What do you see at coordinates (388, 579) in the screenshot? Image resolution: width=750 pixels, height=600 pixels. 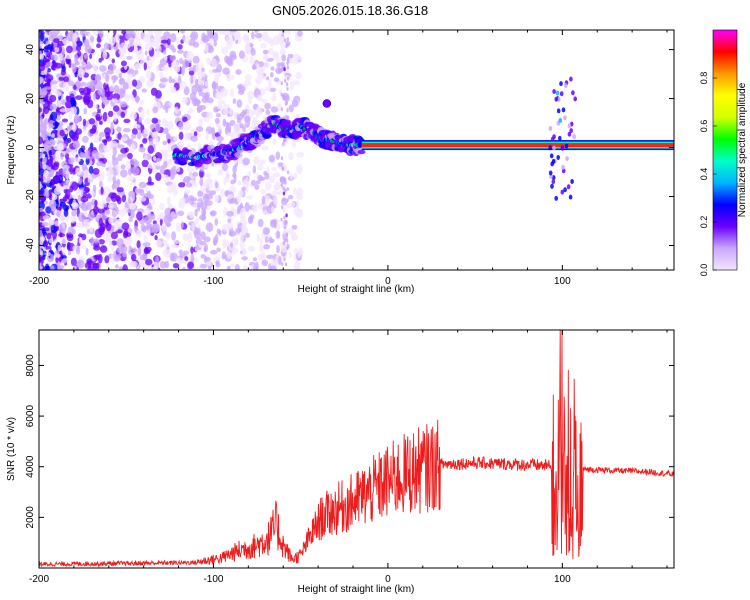 I see `x-tick-label: 0` at bounding box center [388, 579].